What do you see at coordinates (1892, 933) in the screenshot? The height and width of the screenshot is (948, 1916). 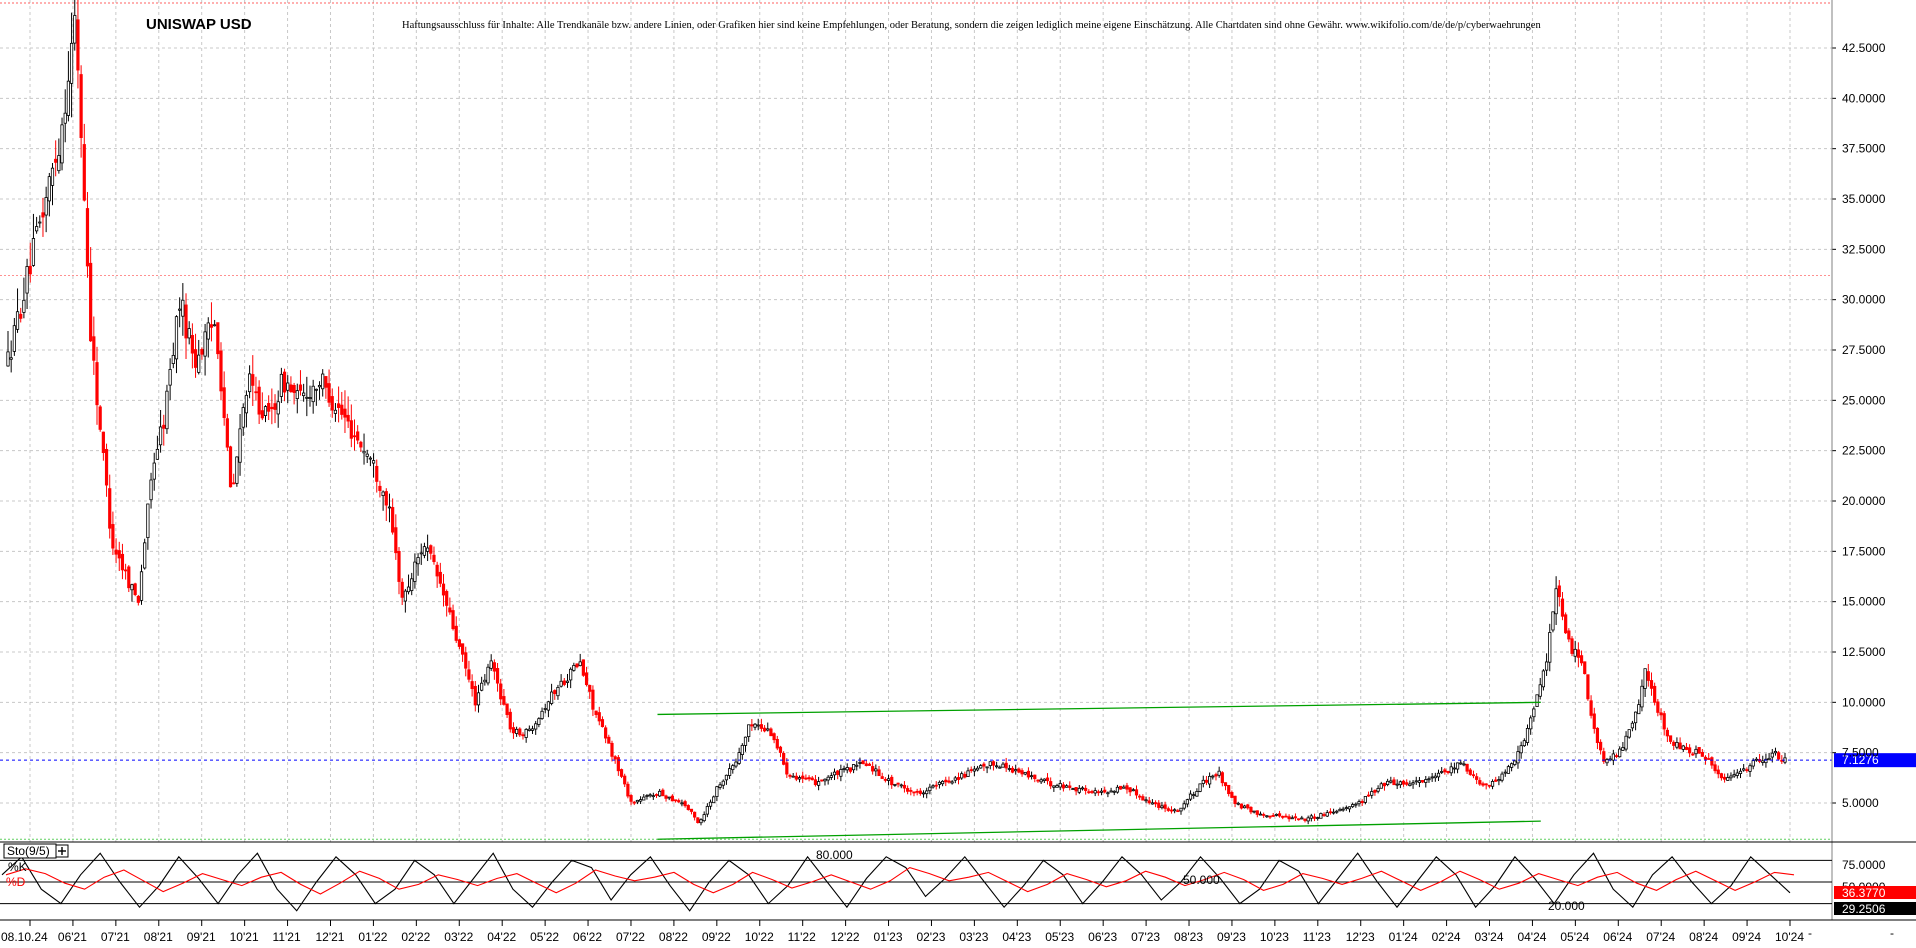 I see `scroll-end-icon: -` at bounding box center [1892, 933].